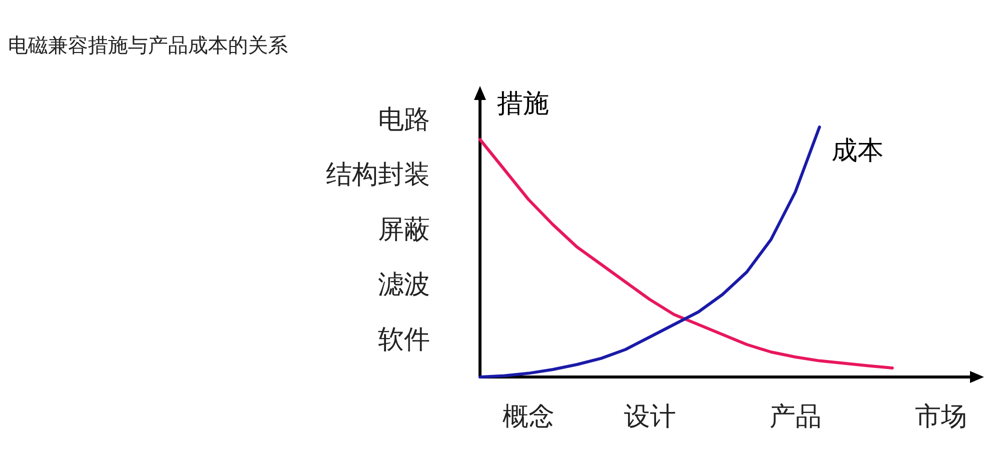 The width and height of the screenshot is (992, 456). Describe the element at coordinates (650, 417) in the screenshot. I see `x-tick-label: 设计` at that location.